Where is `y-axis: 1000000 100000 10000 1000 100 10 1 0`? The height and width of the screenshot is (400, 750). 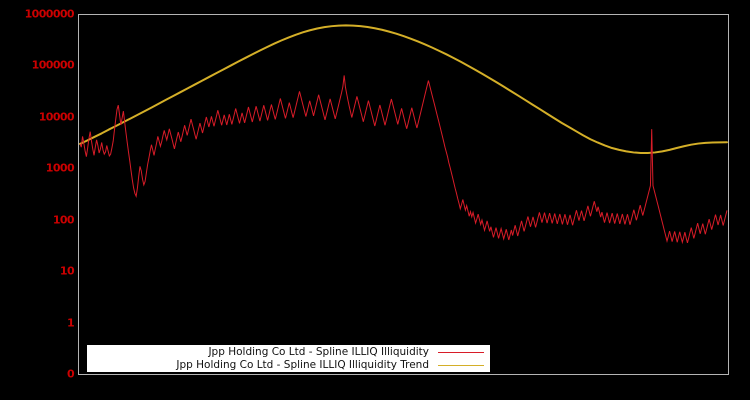 y-axis: 1000000 100000 10000 1000 100 10 1 0 is located at coordinates (37, 200).